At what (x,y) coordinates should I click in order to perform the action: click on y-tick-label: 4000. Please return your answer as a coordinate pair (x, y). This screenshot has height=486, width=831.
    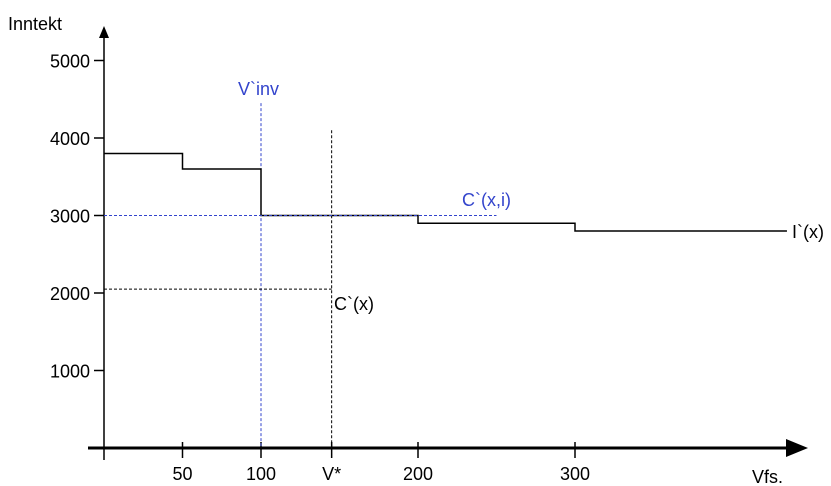
    Looking at the image, I should click on (70, 139).